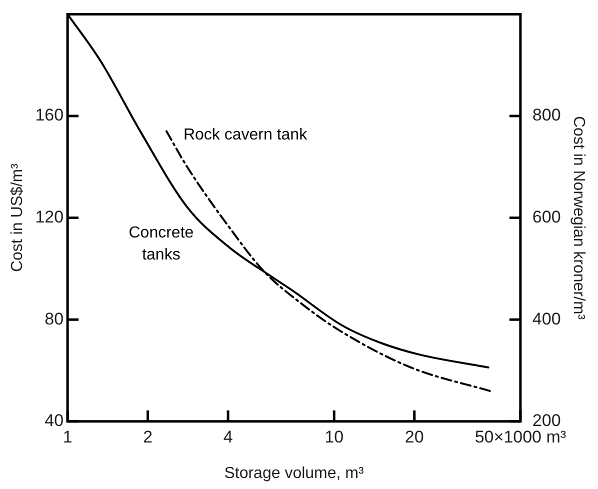 The image size is (598, 489). Describe the element at coordinates (578, 218) in the screenshot. I see `y2-axis-title: Cost in Norwegian kroner/m³` at that location.